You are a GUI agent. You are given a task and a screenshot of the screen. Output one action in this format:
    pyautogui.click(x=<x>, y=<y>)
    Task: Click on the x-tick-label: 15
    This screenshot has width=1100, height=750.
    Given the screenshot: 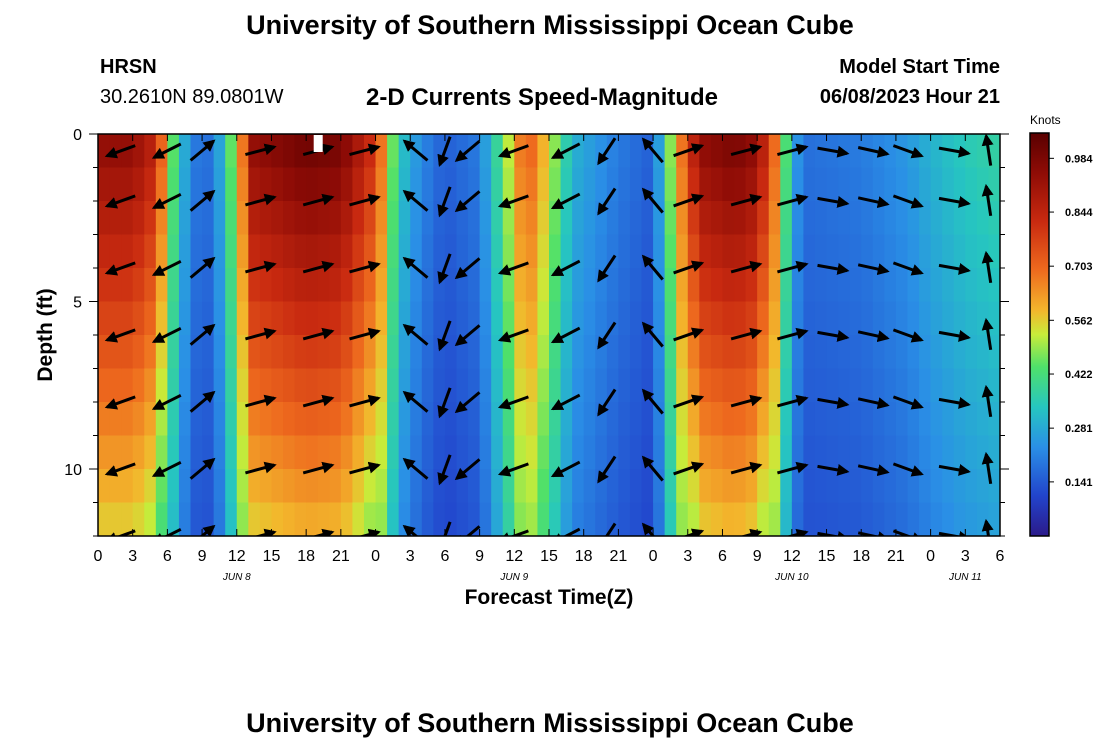 What is the action you would take?
    pyautogui.click(x=827, y=556)
    